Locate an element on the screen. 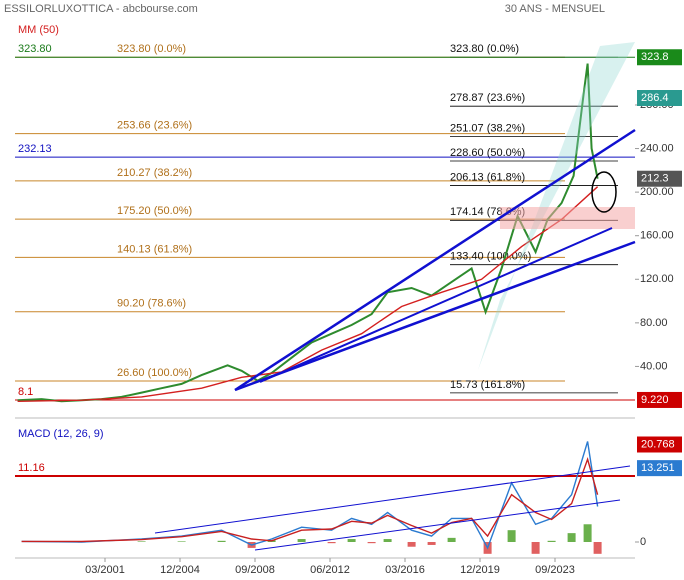  x-tick-label: 03/2016 is located at coordinates (405, 570).